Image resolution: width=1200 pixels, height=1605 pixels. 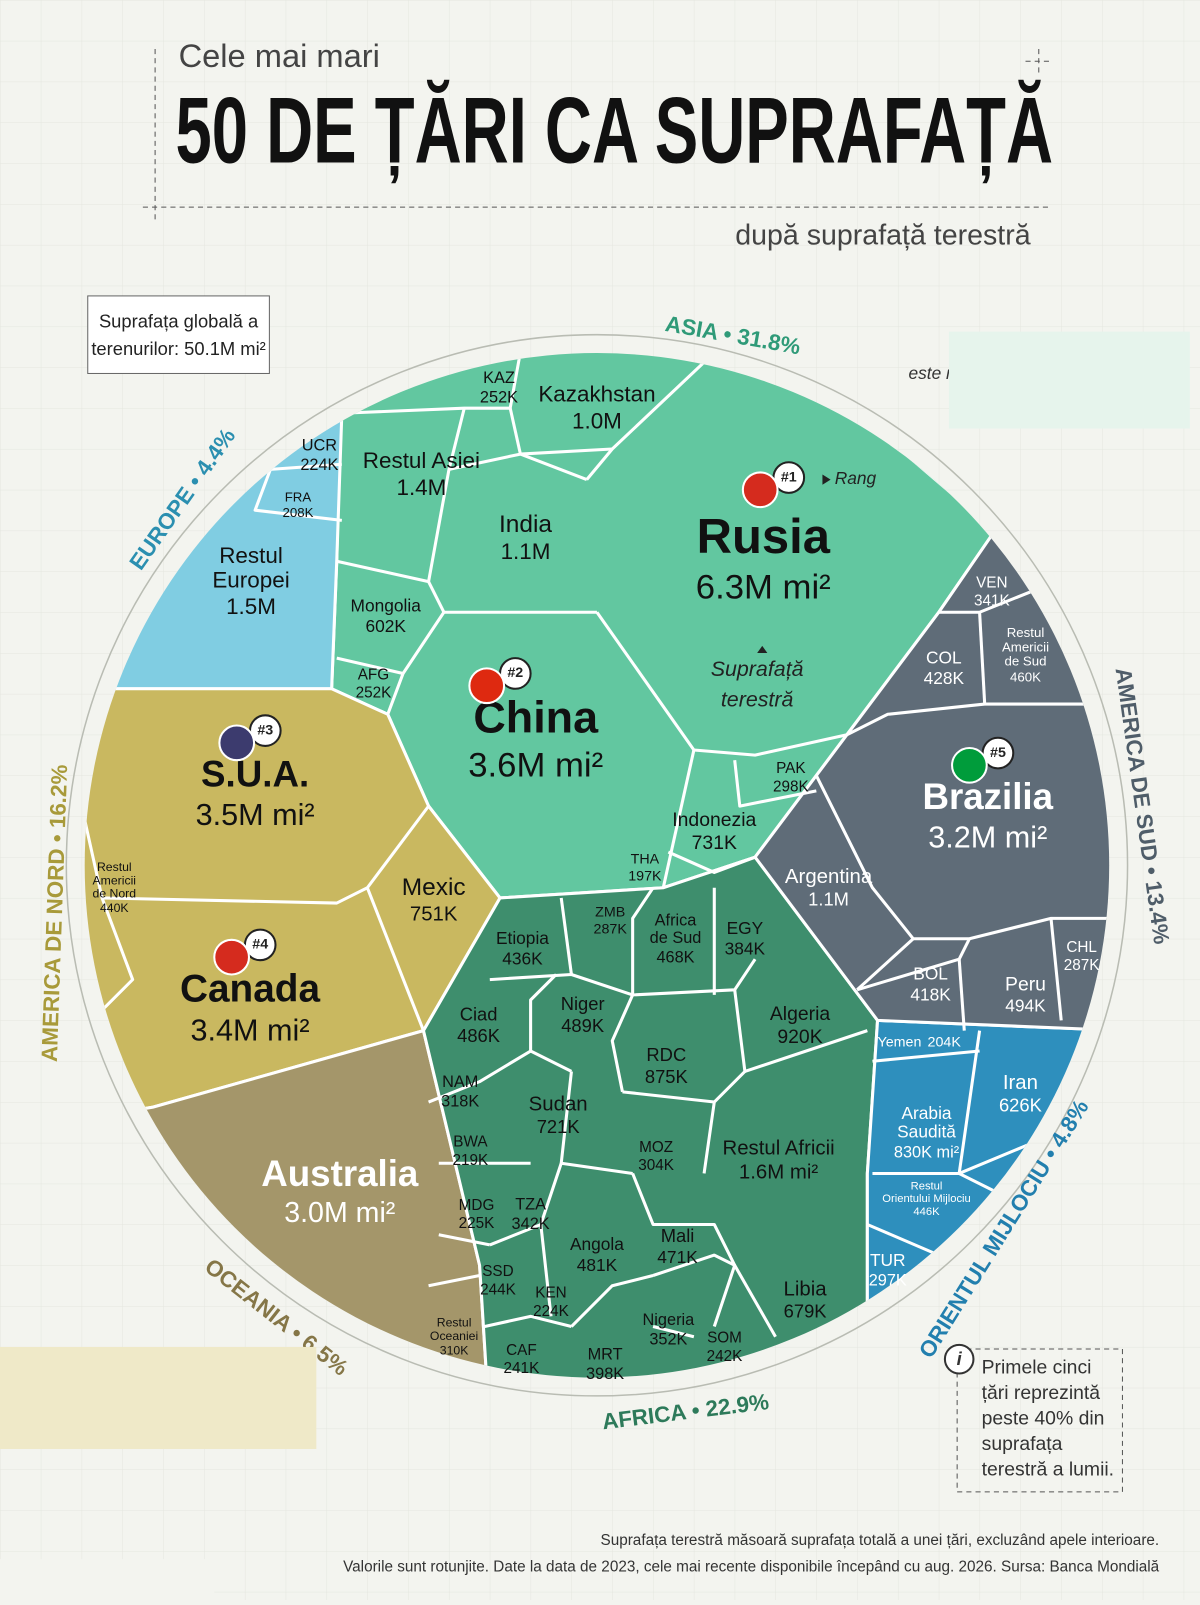 What do you see at coordinates (1039, 1420) in the screenshot?
I see `info-box` at bounding box center [1039, 1420].